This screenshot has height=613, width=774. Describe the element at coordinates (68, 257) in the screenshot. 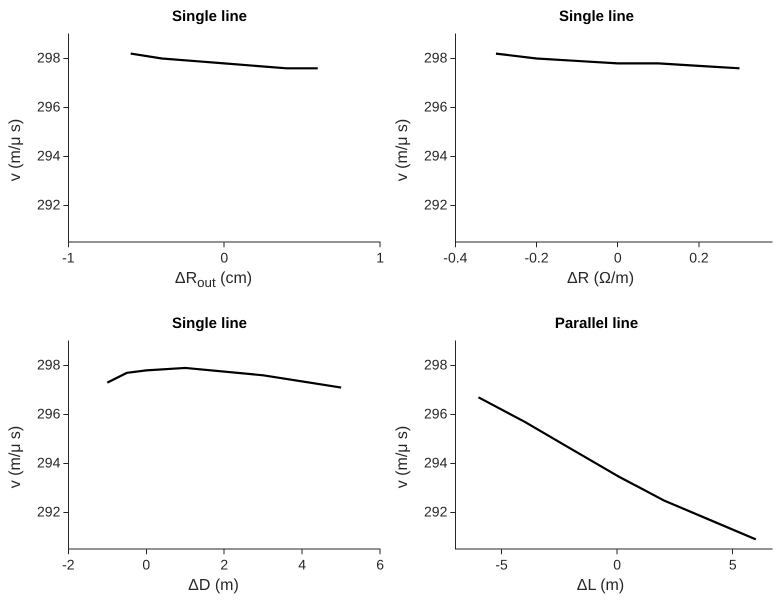

I see `x-tick-label: -1` at that location.